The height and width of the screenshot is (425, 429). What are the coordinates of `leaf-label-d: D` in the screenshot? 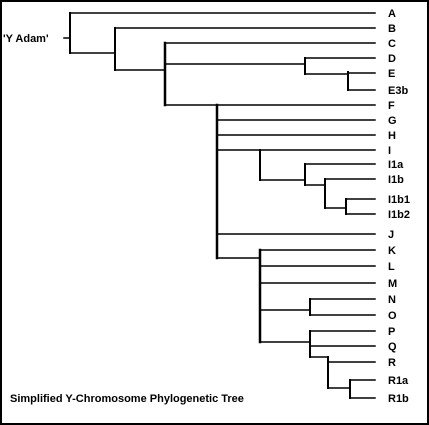 It's located at (392, 59).